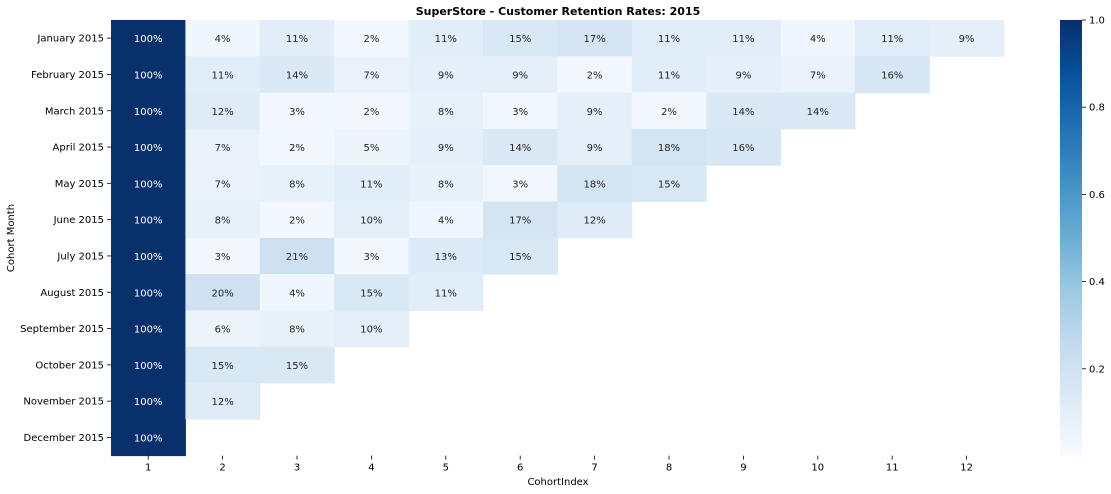  I want to click on cell-value-label: 6%, so click(223, 330).